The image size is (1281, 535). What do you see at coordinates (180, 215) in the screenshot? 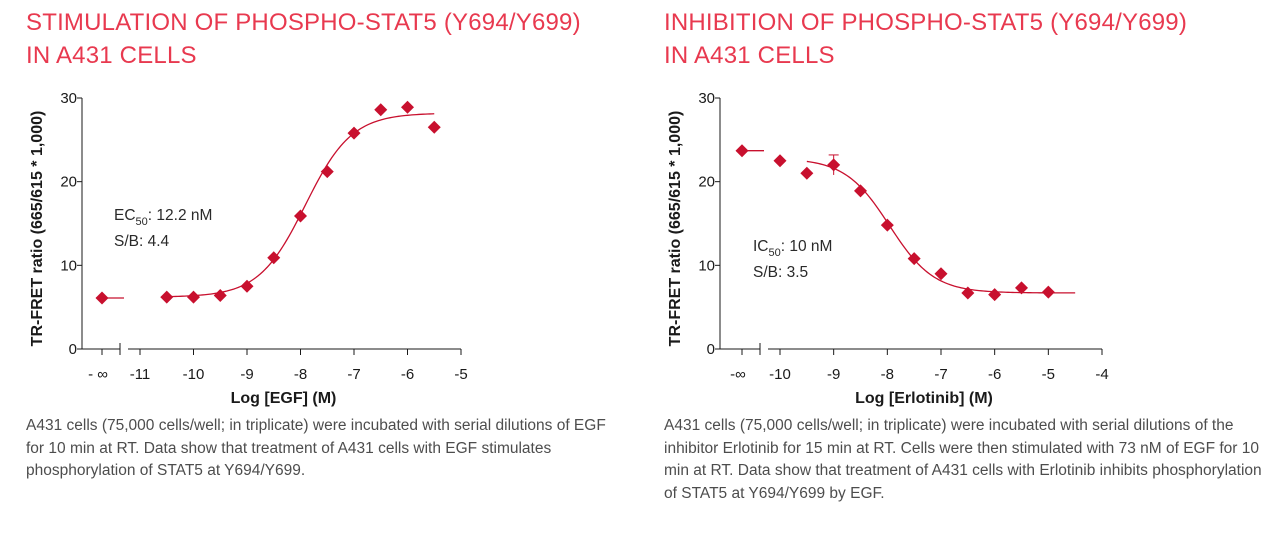
I see `potency-annotation-value: : 12.2 nM` at bounding box center [180, 215].